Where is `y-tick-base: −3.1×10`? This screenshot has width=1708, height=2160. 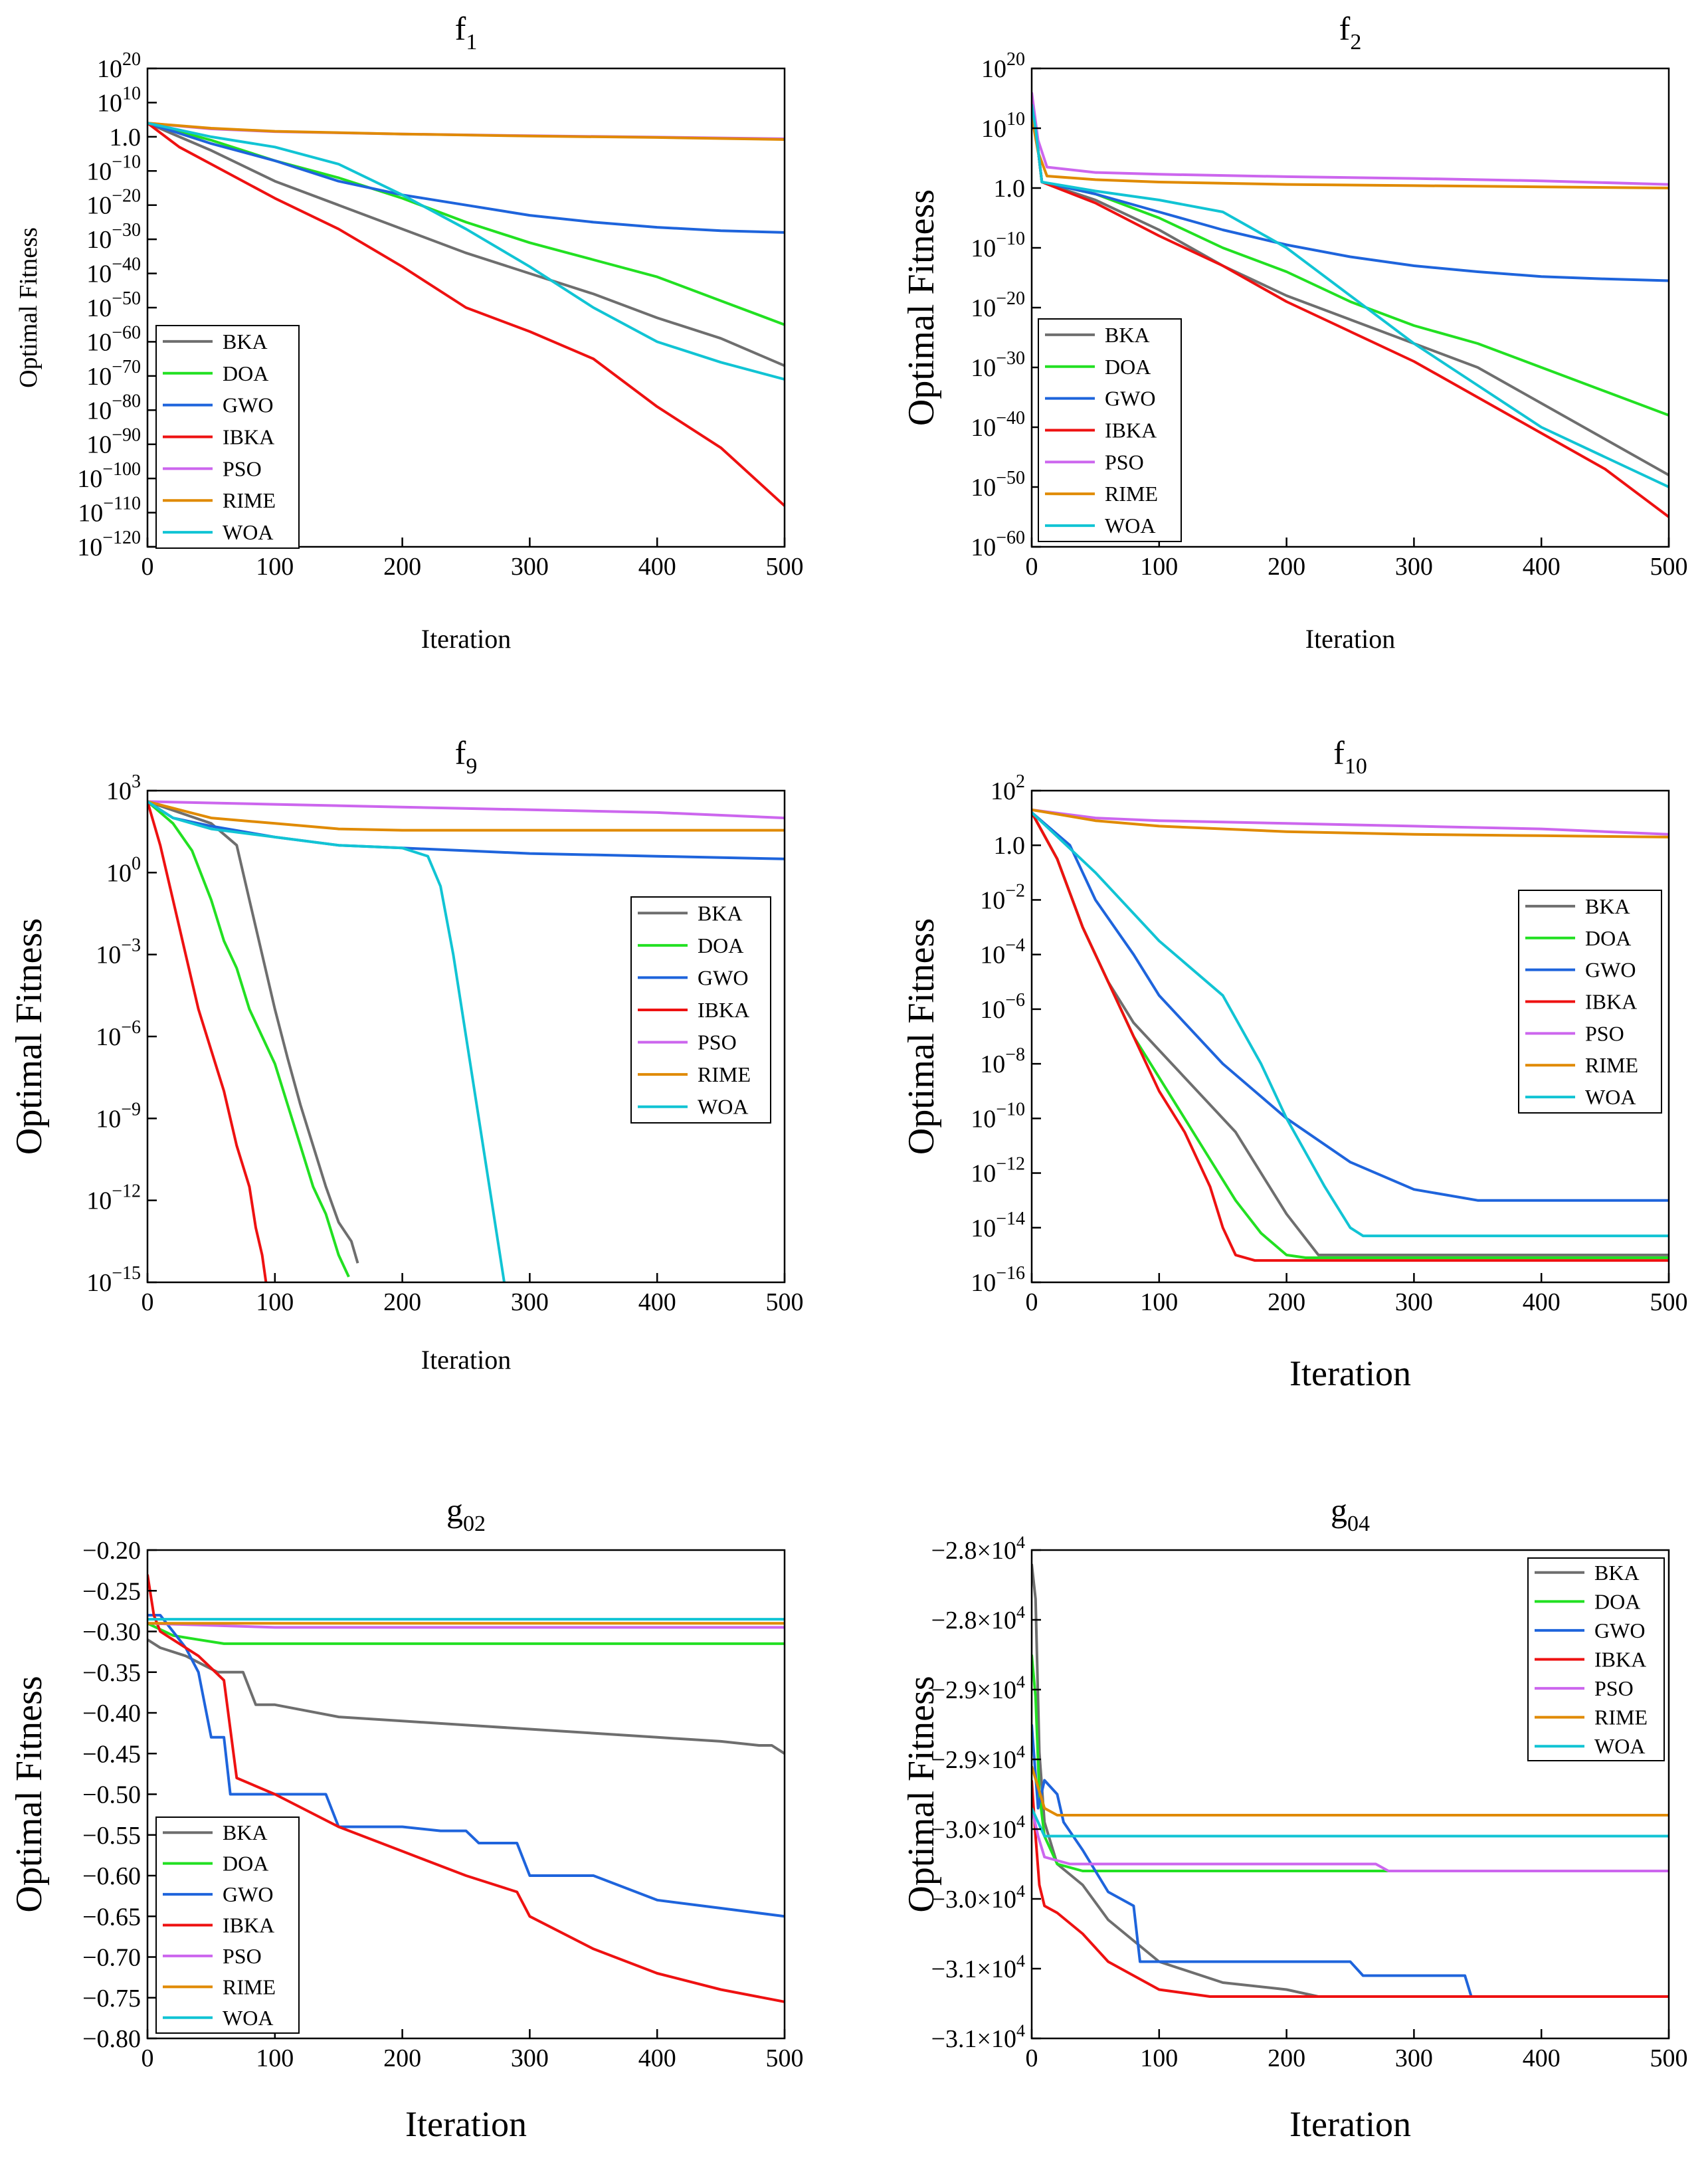 y-tick-base: −3.1×10 is located at coordinates (974, 2039).